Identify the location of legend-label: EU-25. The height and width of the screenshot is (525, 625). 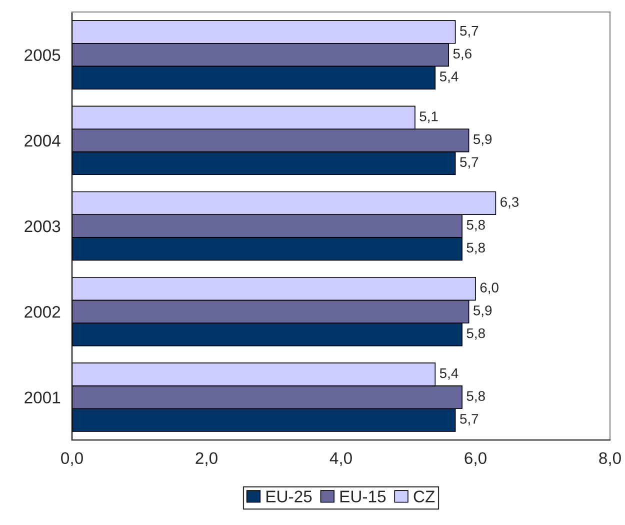
(289, 496).